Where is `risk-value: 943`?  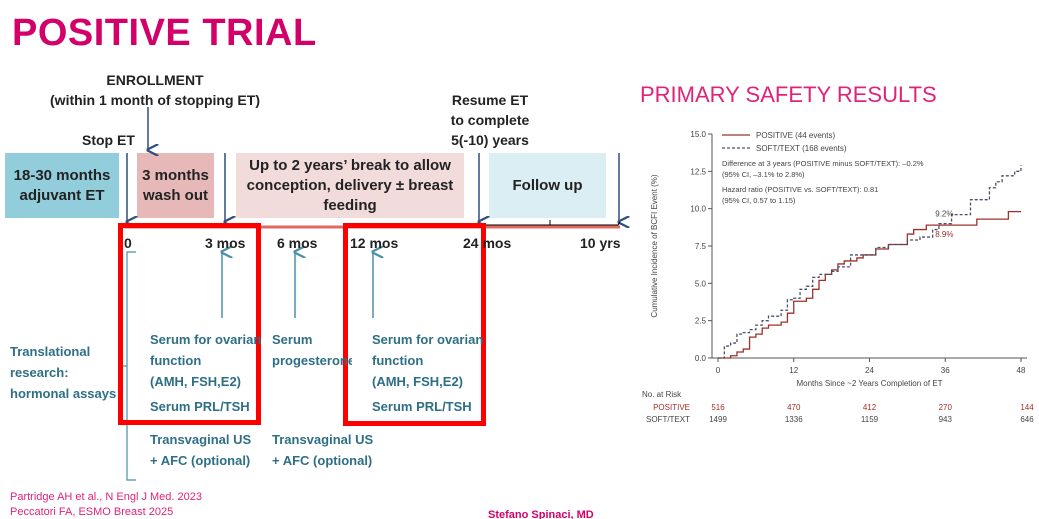
risk-value: 943 is located at coordinates (946, 419).